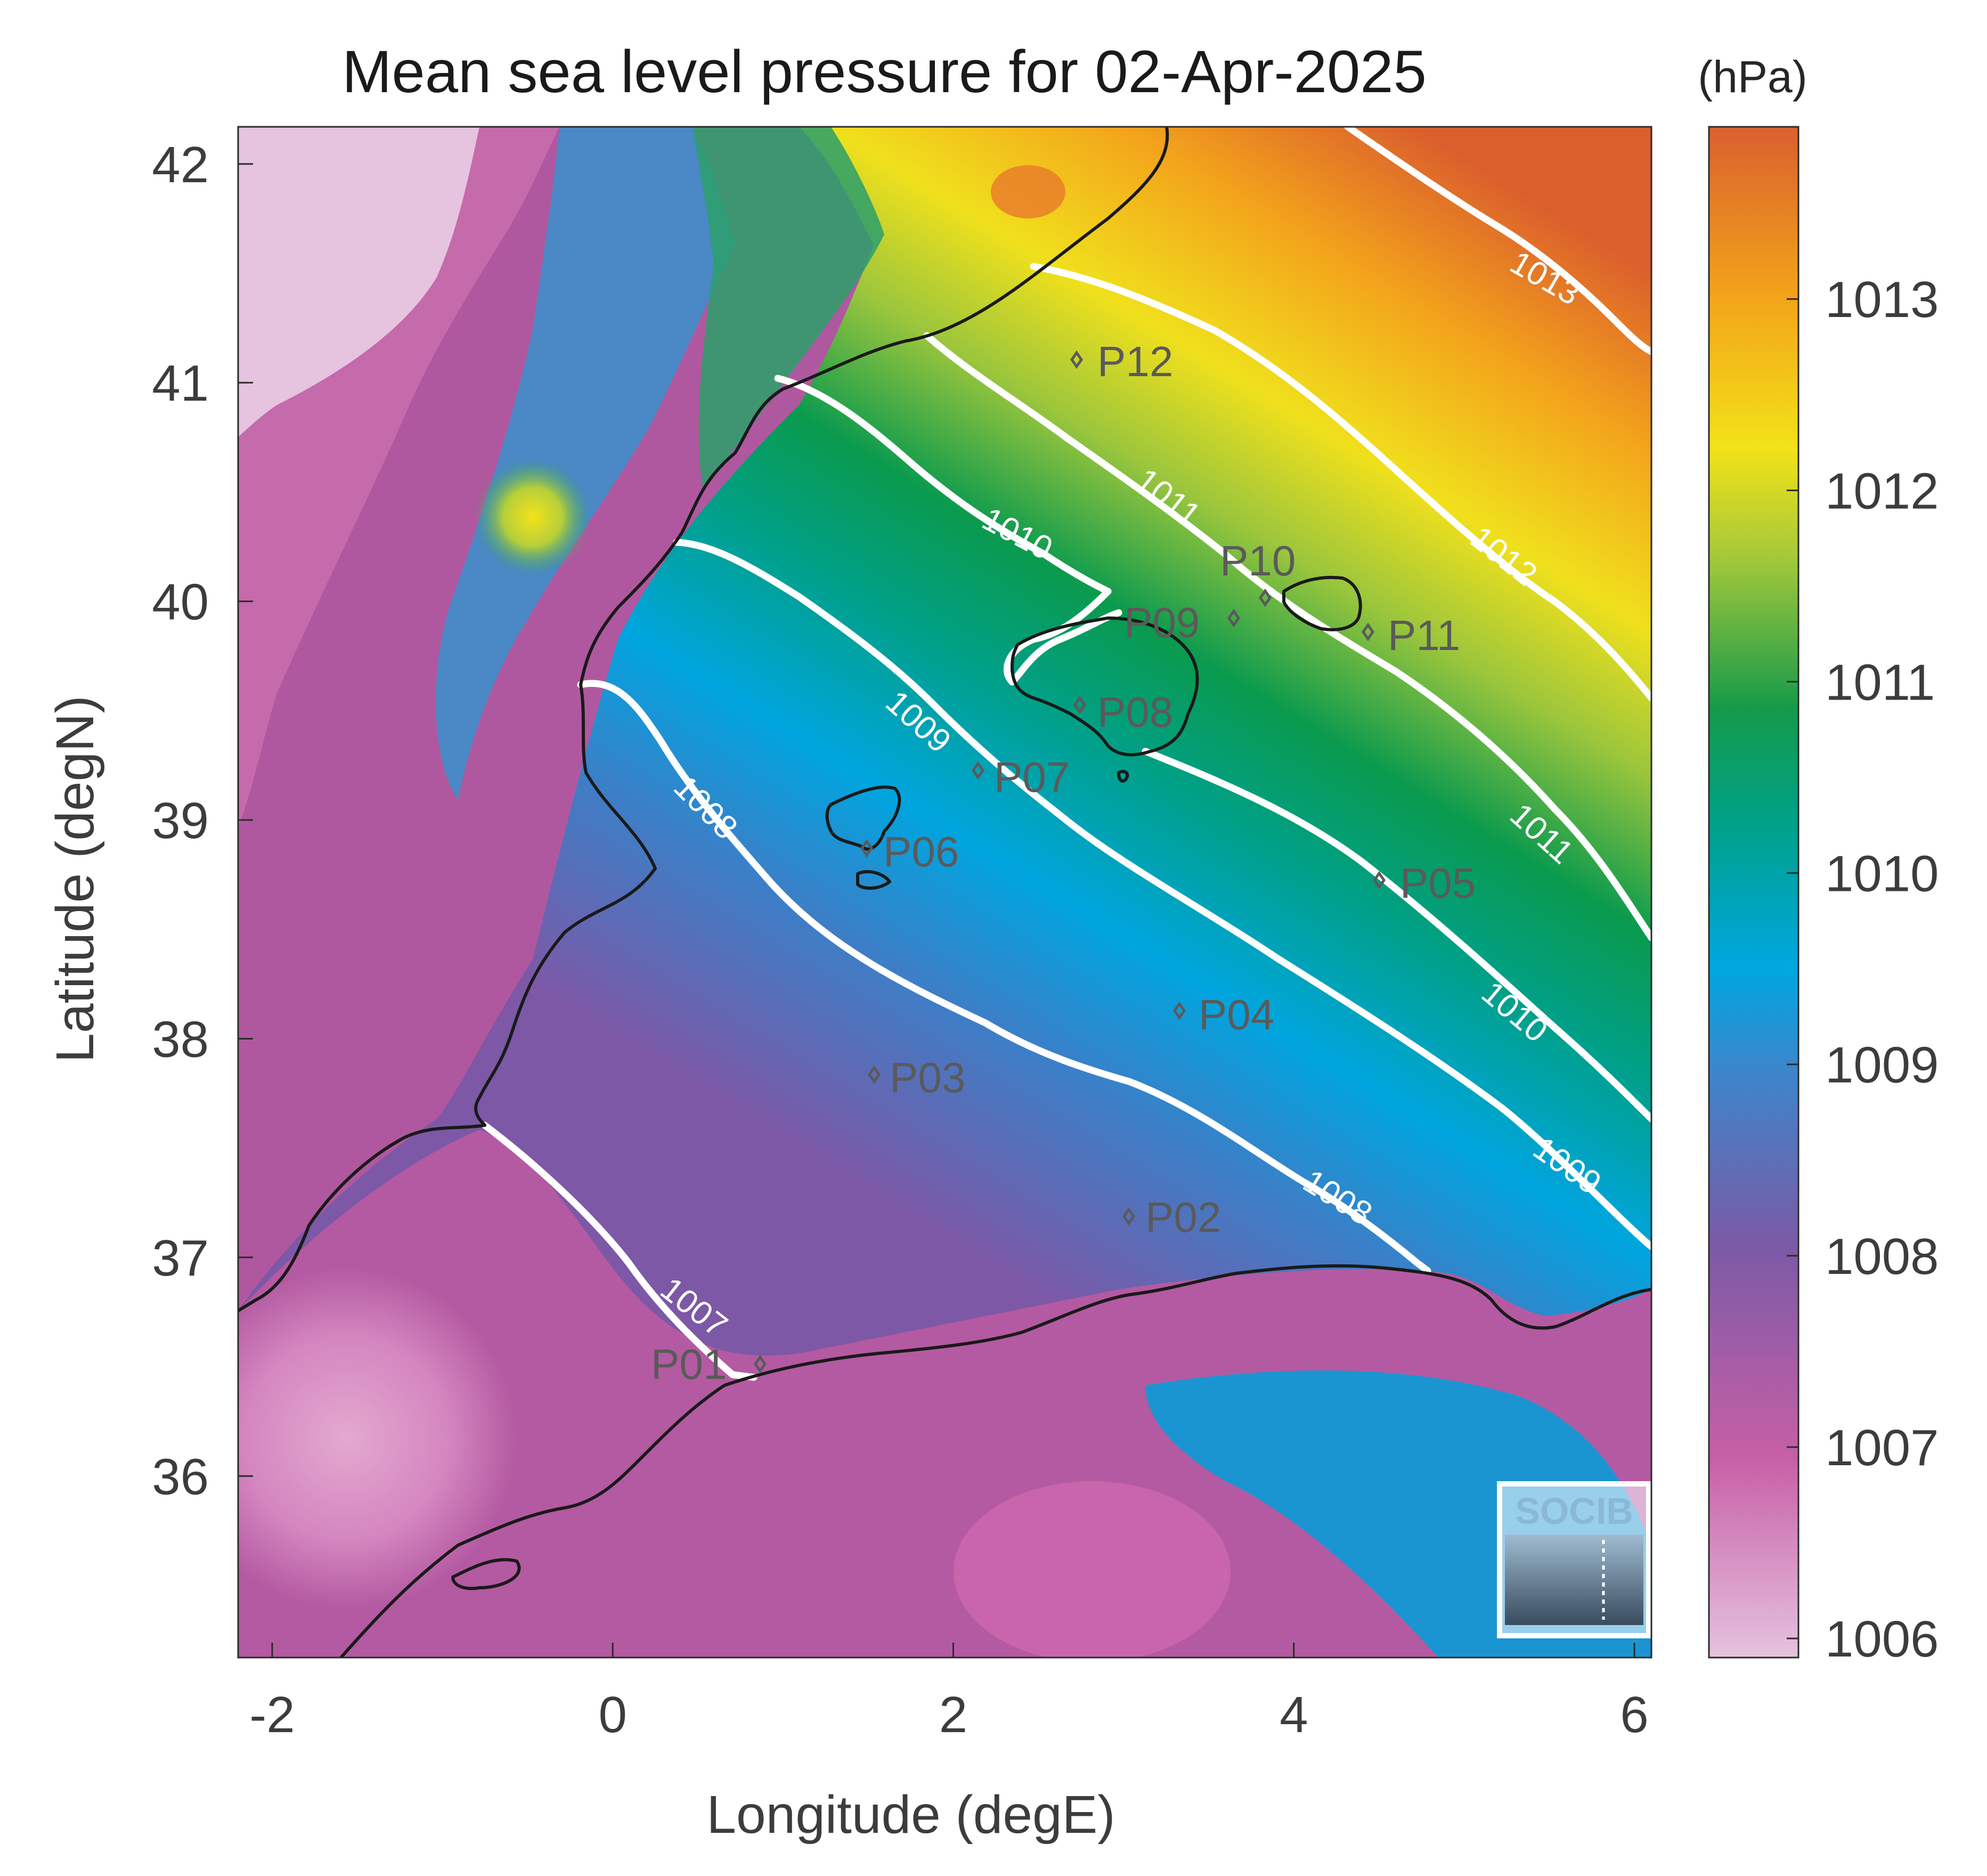 The height and width of the screenshot is (1876, 1987). Describe the element at coordinates (1092, 1570) in the screenshot. I see `land-field-pink-south` at that location.